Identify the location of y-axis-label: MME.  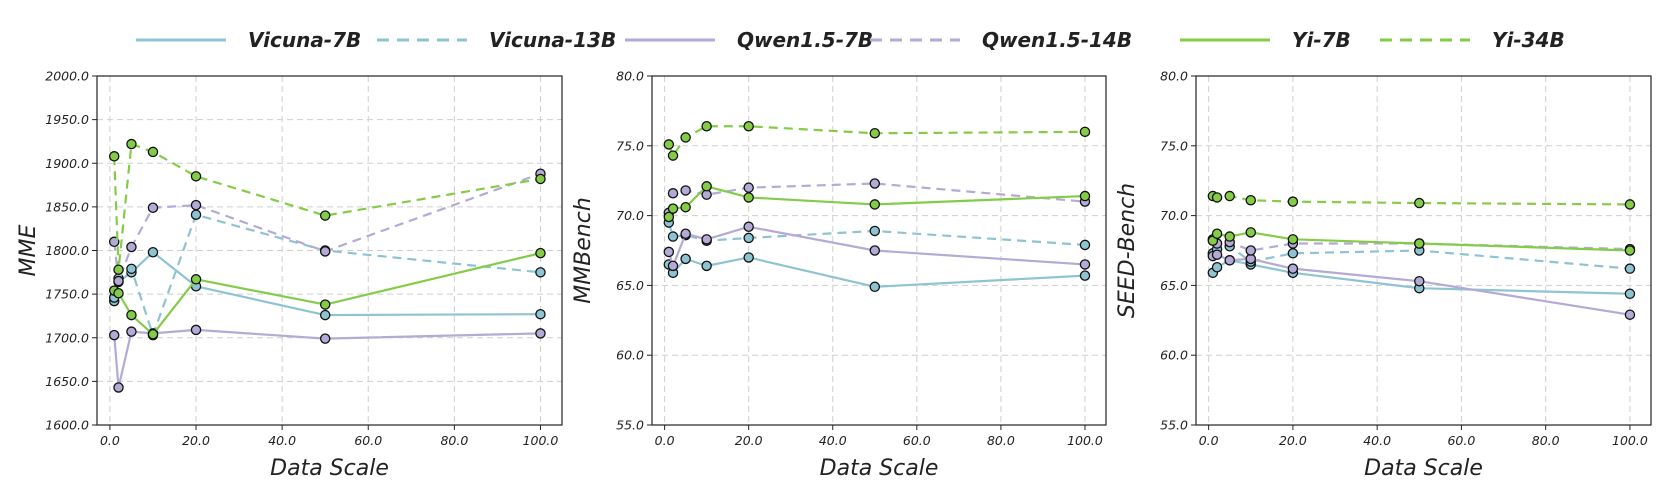
(28, 250).